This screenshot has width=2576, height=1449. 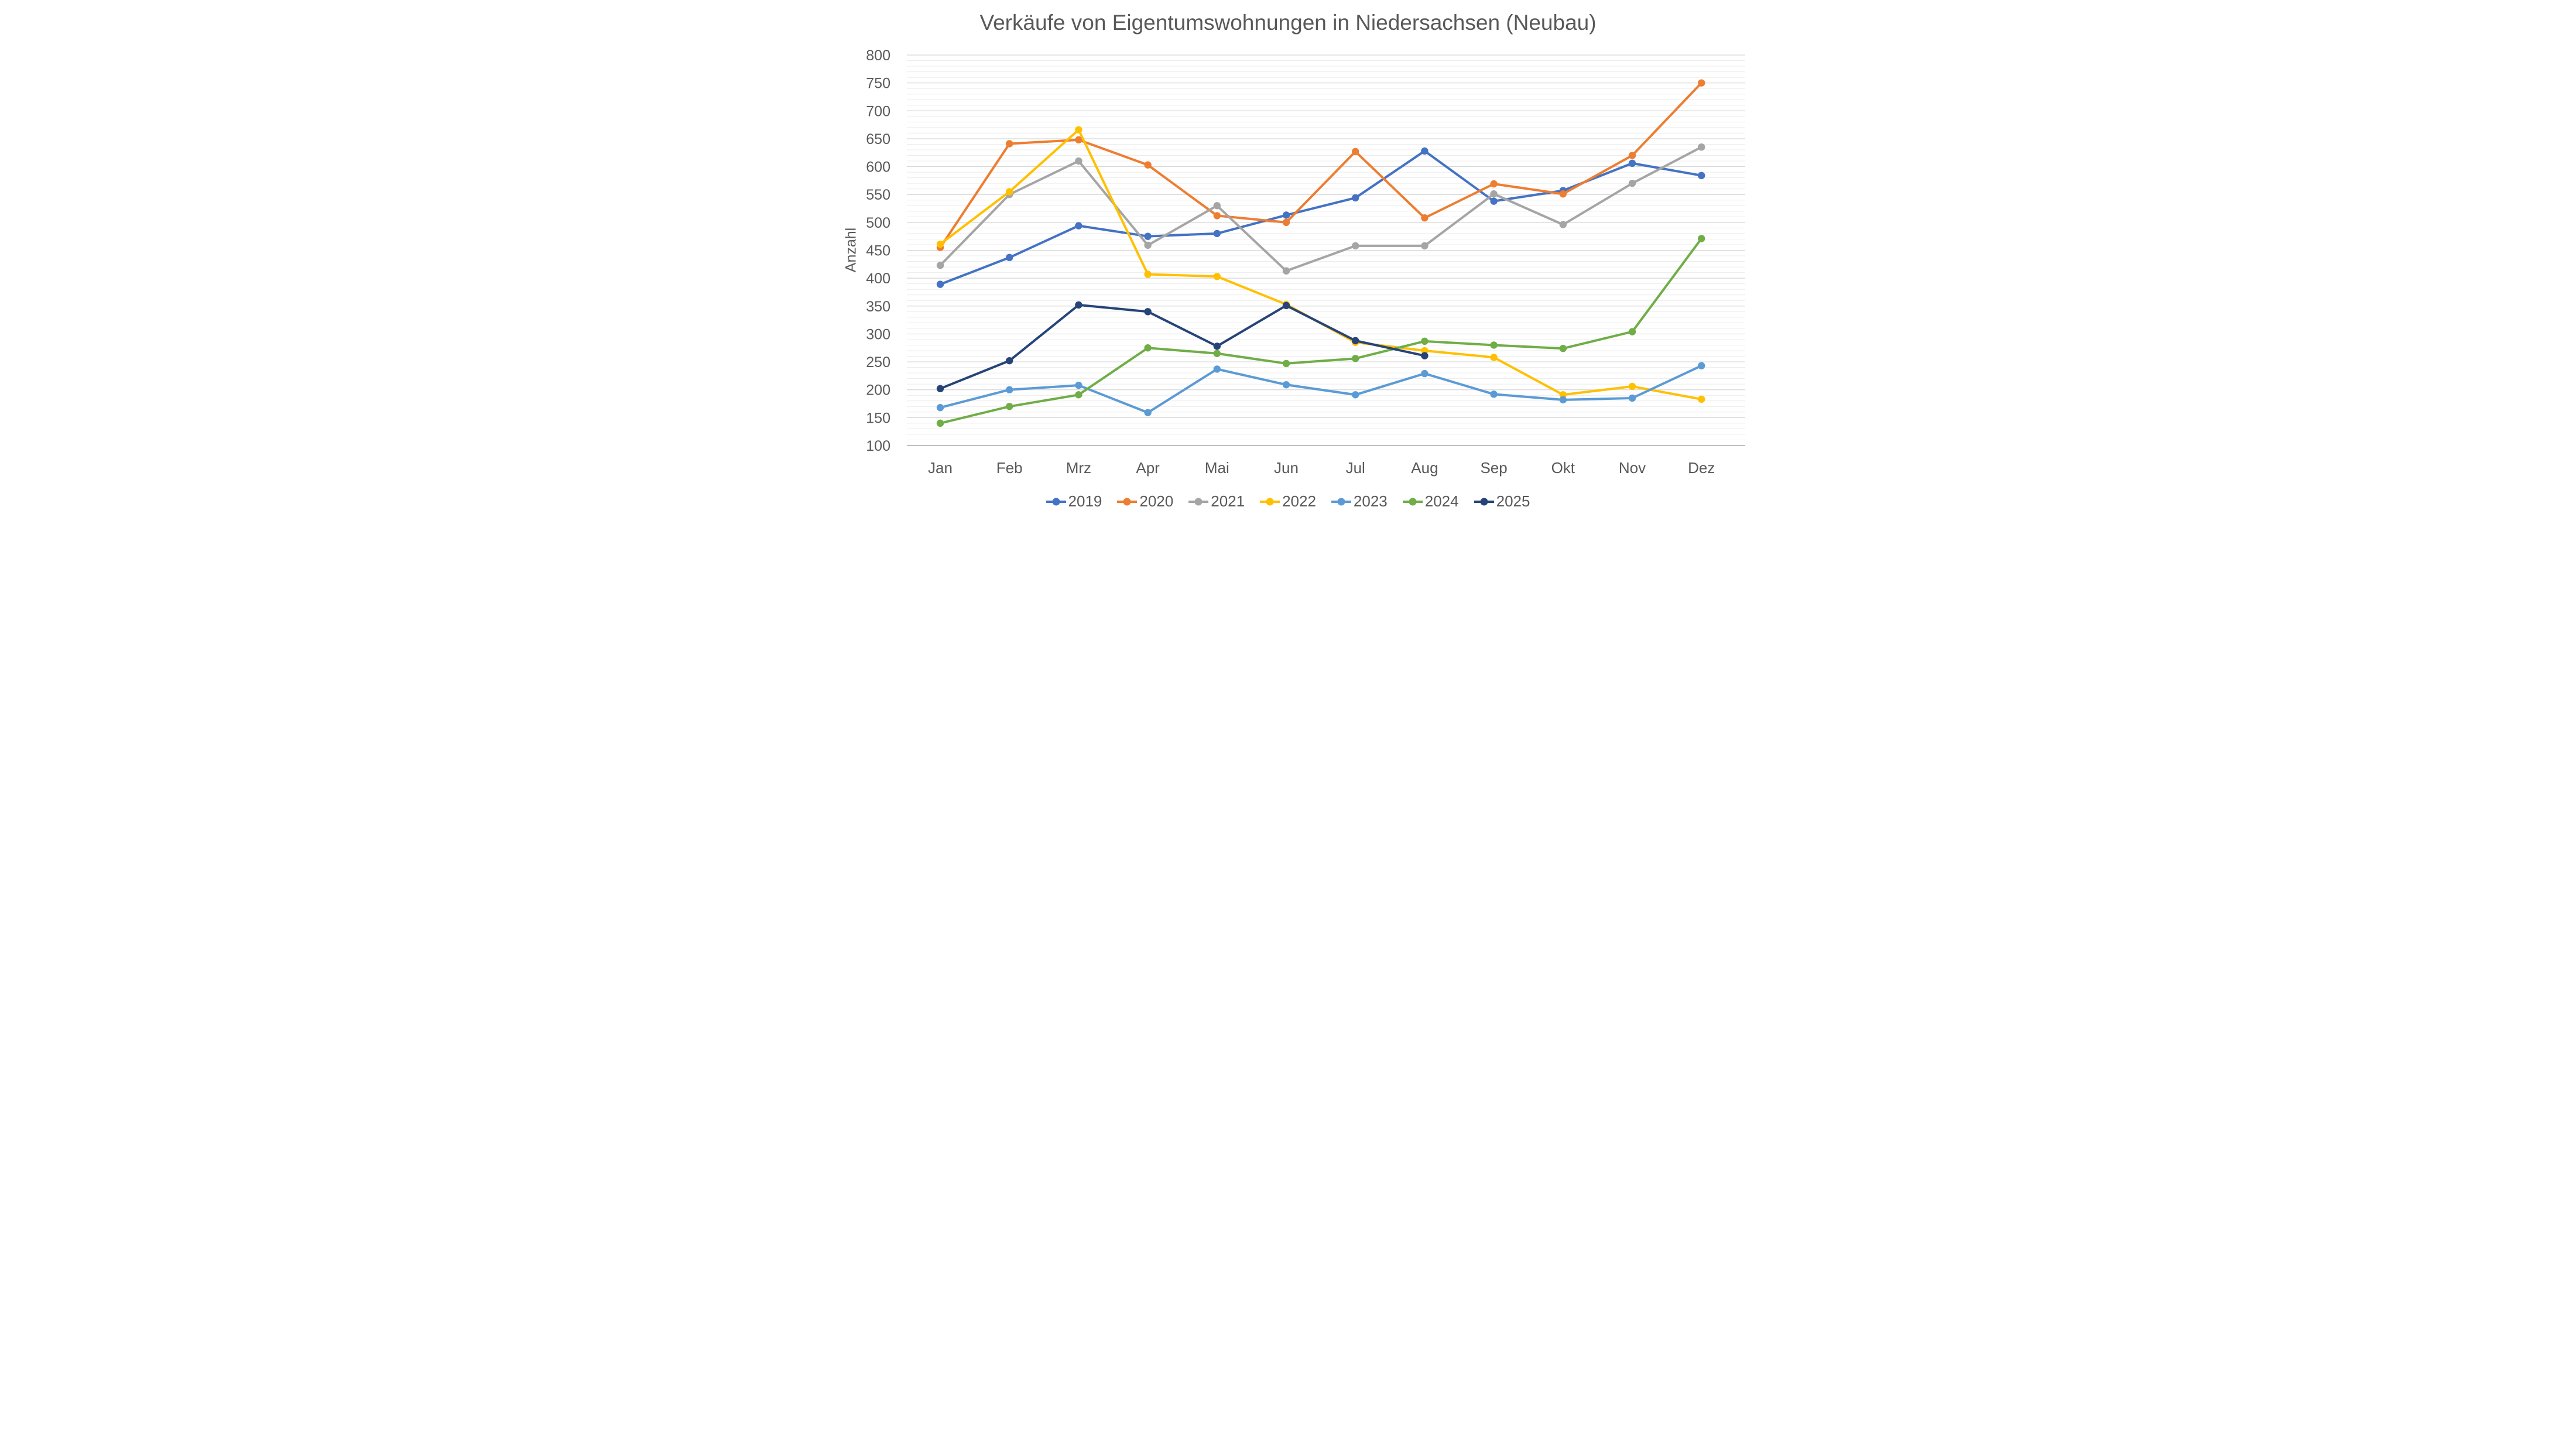 What do you see at coordinates (878, 362) in the screenshot?
I see `y-tick-label: 250` at bounding box center [878, 362].